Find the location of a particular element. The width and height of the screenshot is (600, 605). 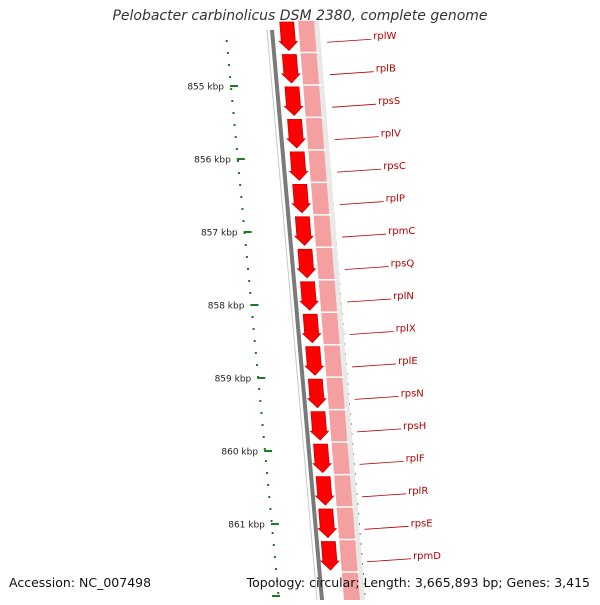

gene-arrow-rpsN is located at coordinates (316, 393).